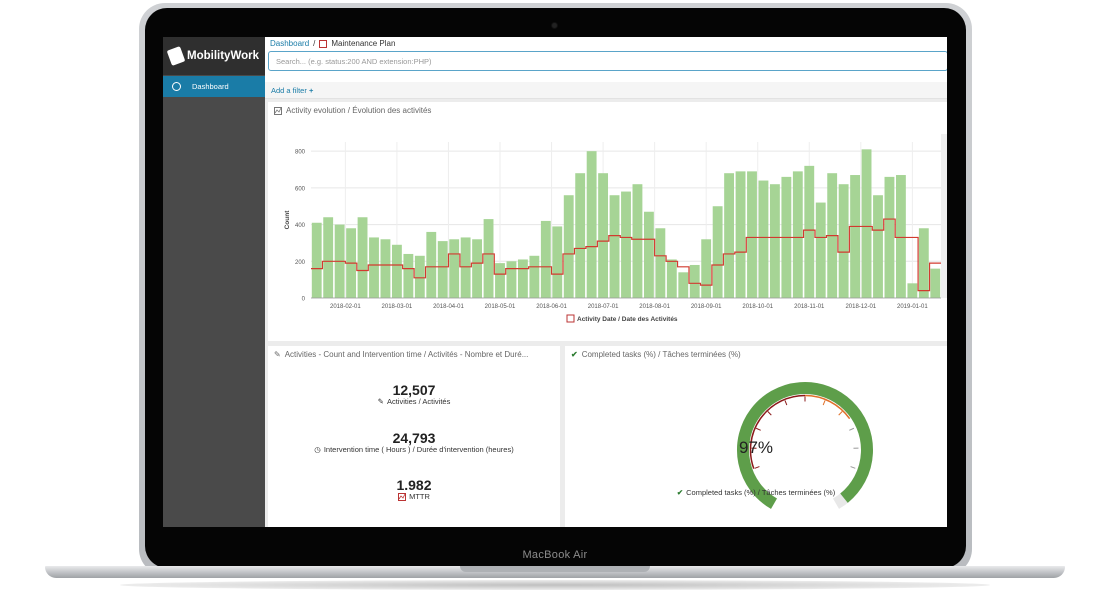  I want to click on x-tick-label: 2018-05-01, so click(500, 307).